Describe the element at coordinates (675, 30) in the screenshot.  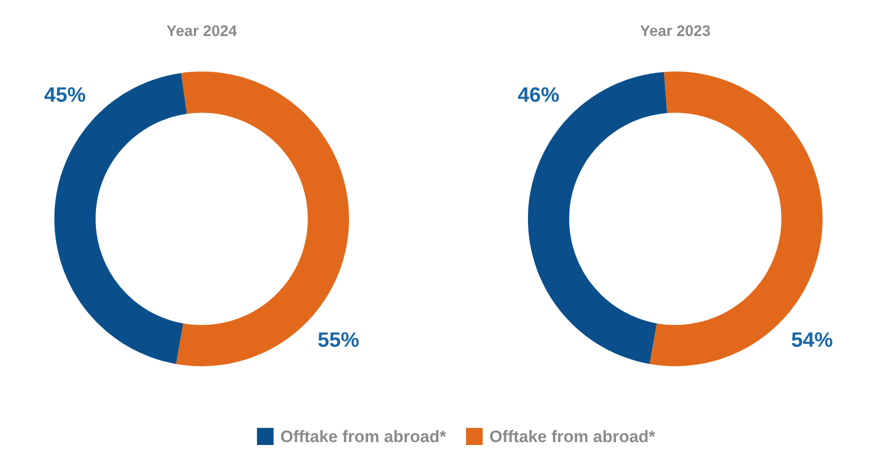
I see `chart-title: Year 2023` at that location.